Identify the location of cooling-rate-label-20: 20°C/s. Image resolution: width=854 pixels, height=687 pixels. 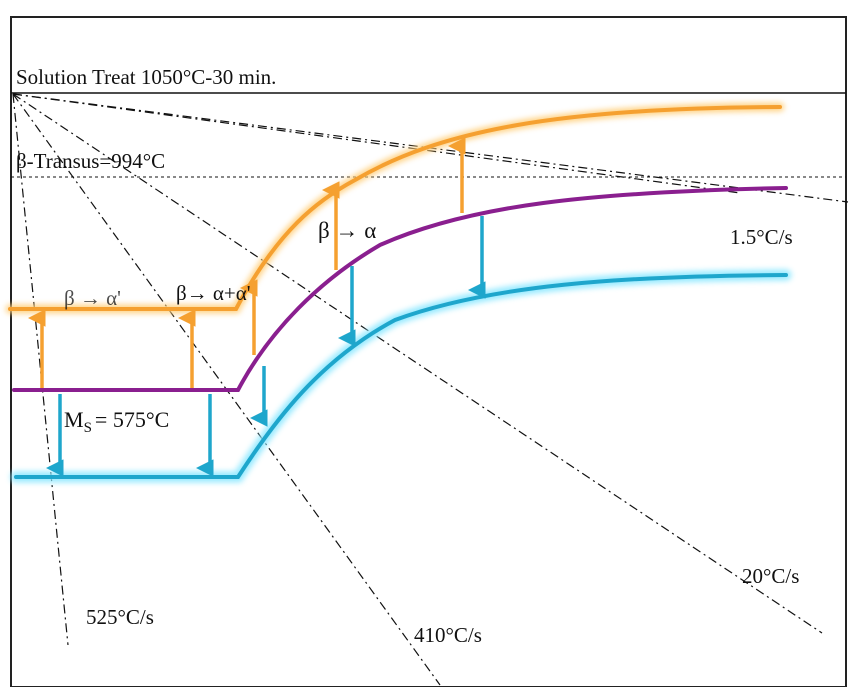
(770, 576).